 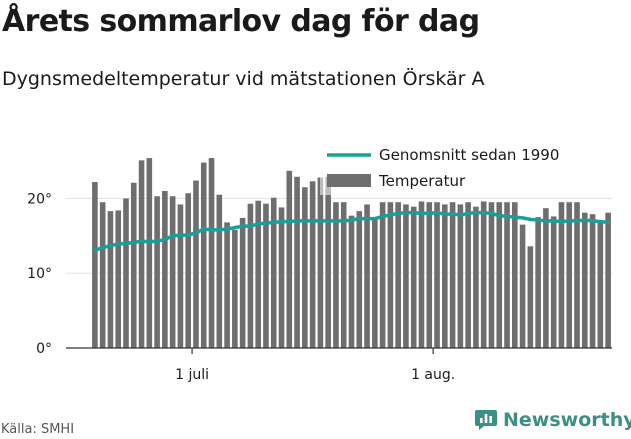 I want to click on x-tick-label: 1 aug., so click(x=433, y=375).